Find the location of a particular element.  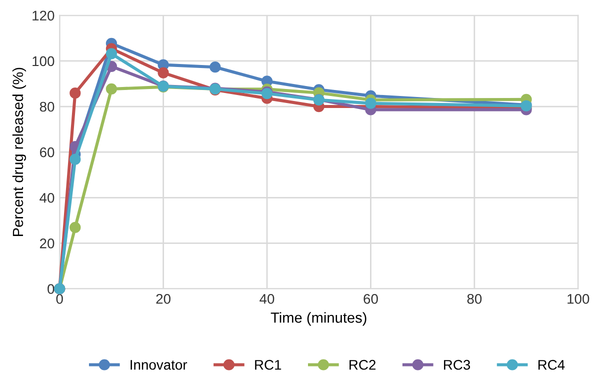

x-tick-label: 100 is located at coordinates (579, 299).